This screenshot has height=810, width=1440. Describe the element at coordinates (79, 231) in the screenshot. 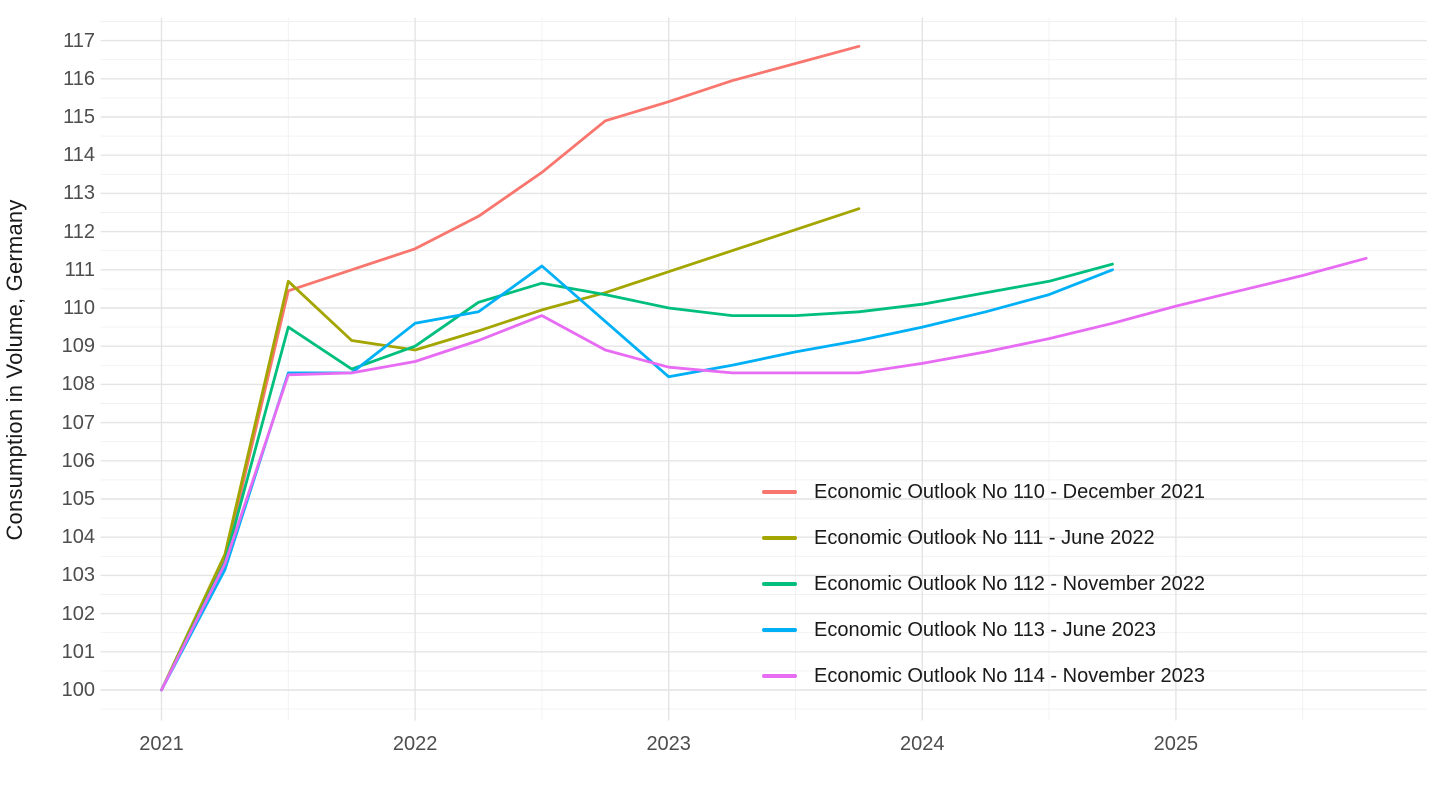

I see `y-tick-label: 112` at that location.